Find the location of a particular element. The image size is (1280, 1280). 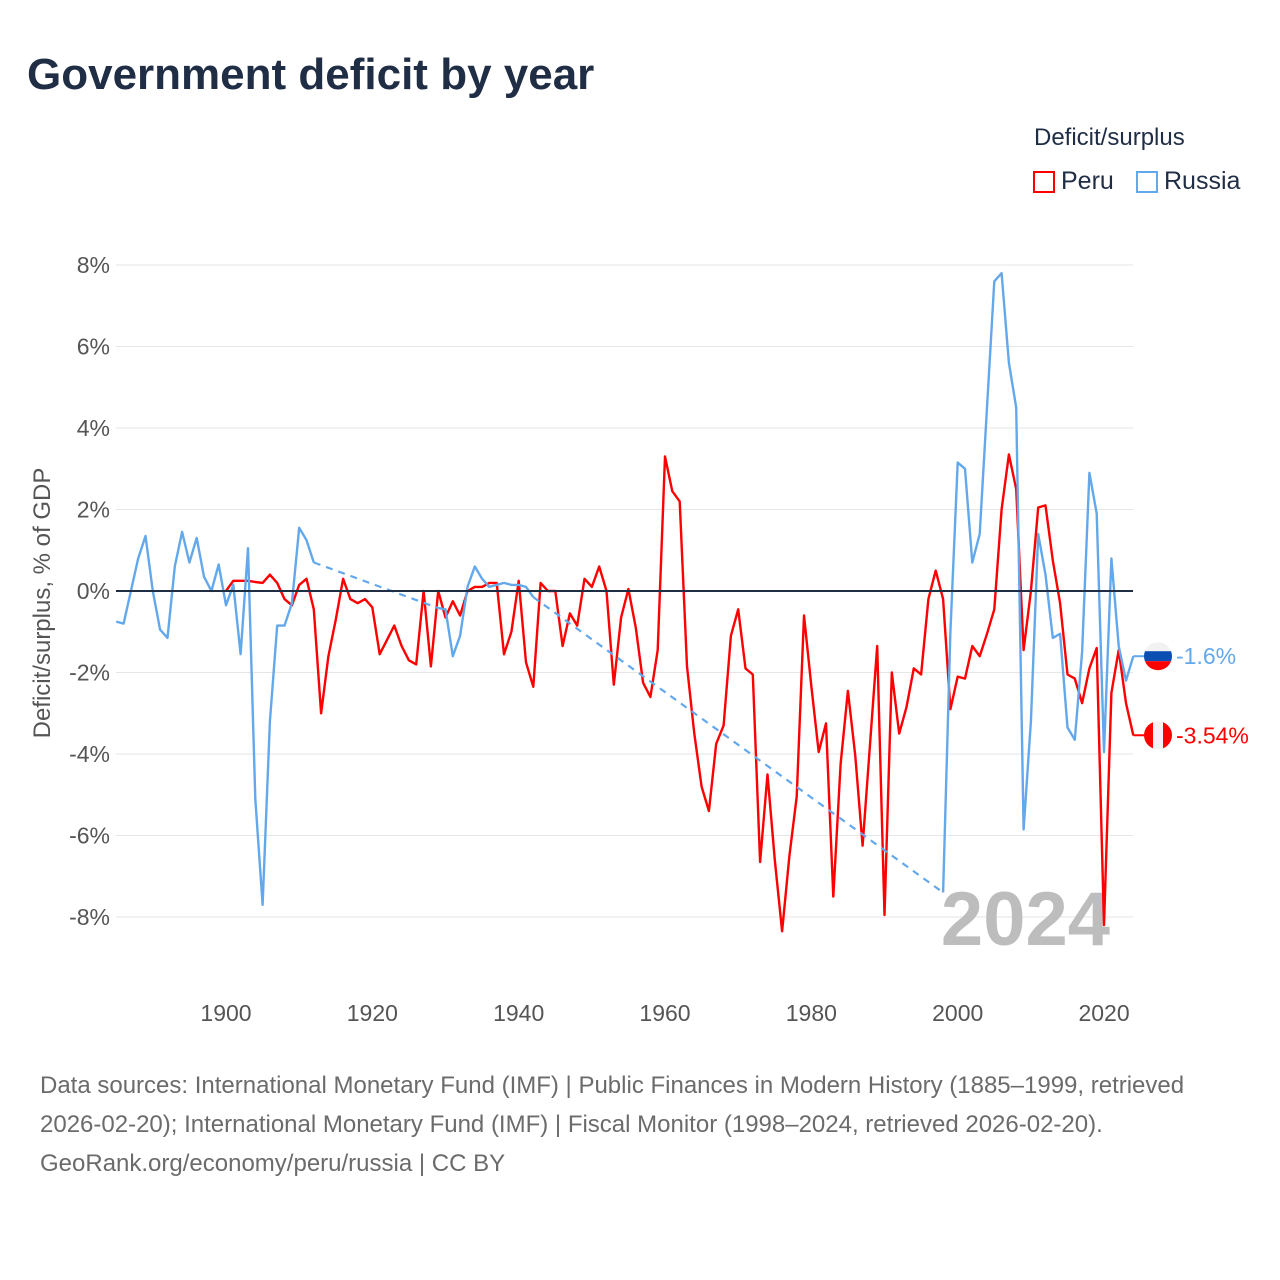

x-tick-labels: 1900 1920 1940 1960 1980 2000 2020 is located at coordinates (664, 1013).